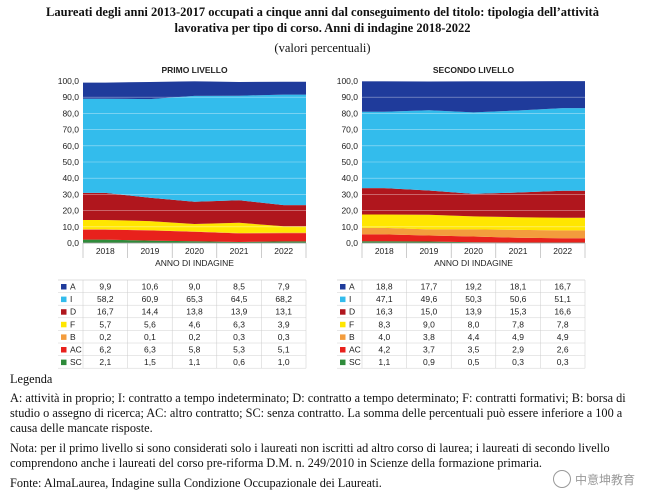 The height and width of the screenshot is (504, 645). Describe the element at coordinates (239, 251) in the screenshot. I see `x-tick-label: 2021` at that location.